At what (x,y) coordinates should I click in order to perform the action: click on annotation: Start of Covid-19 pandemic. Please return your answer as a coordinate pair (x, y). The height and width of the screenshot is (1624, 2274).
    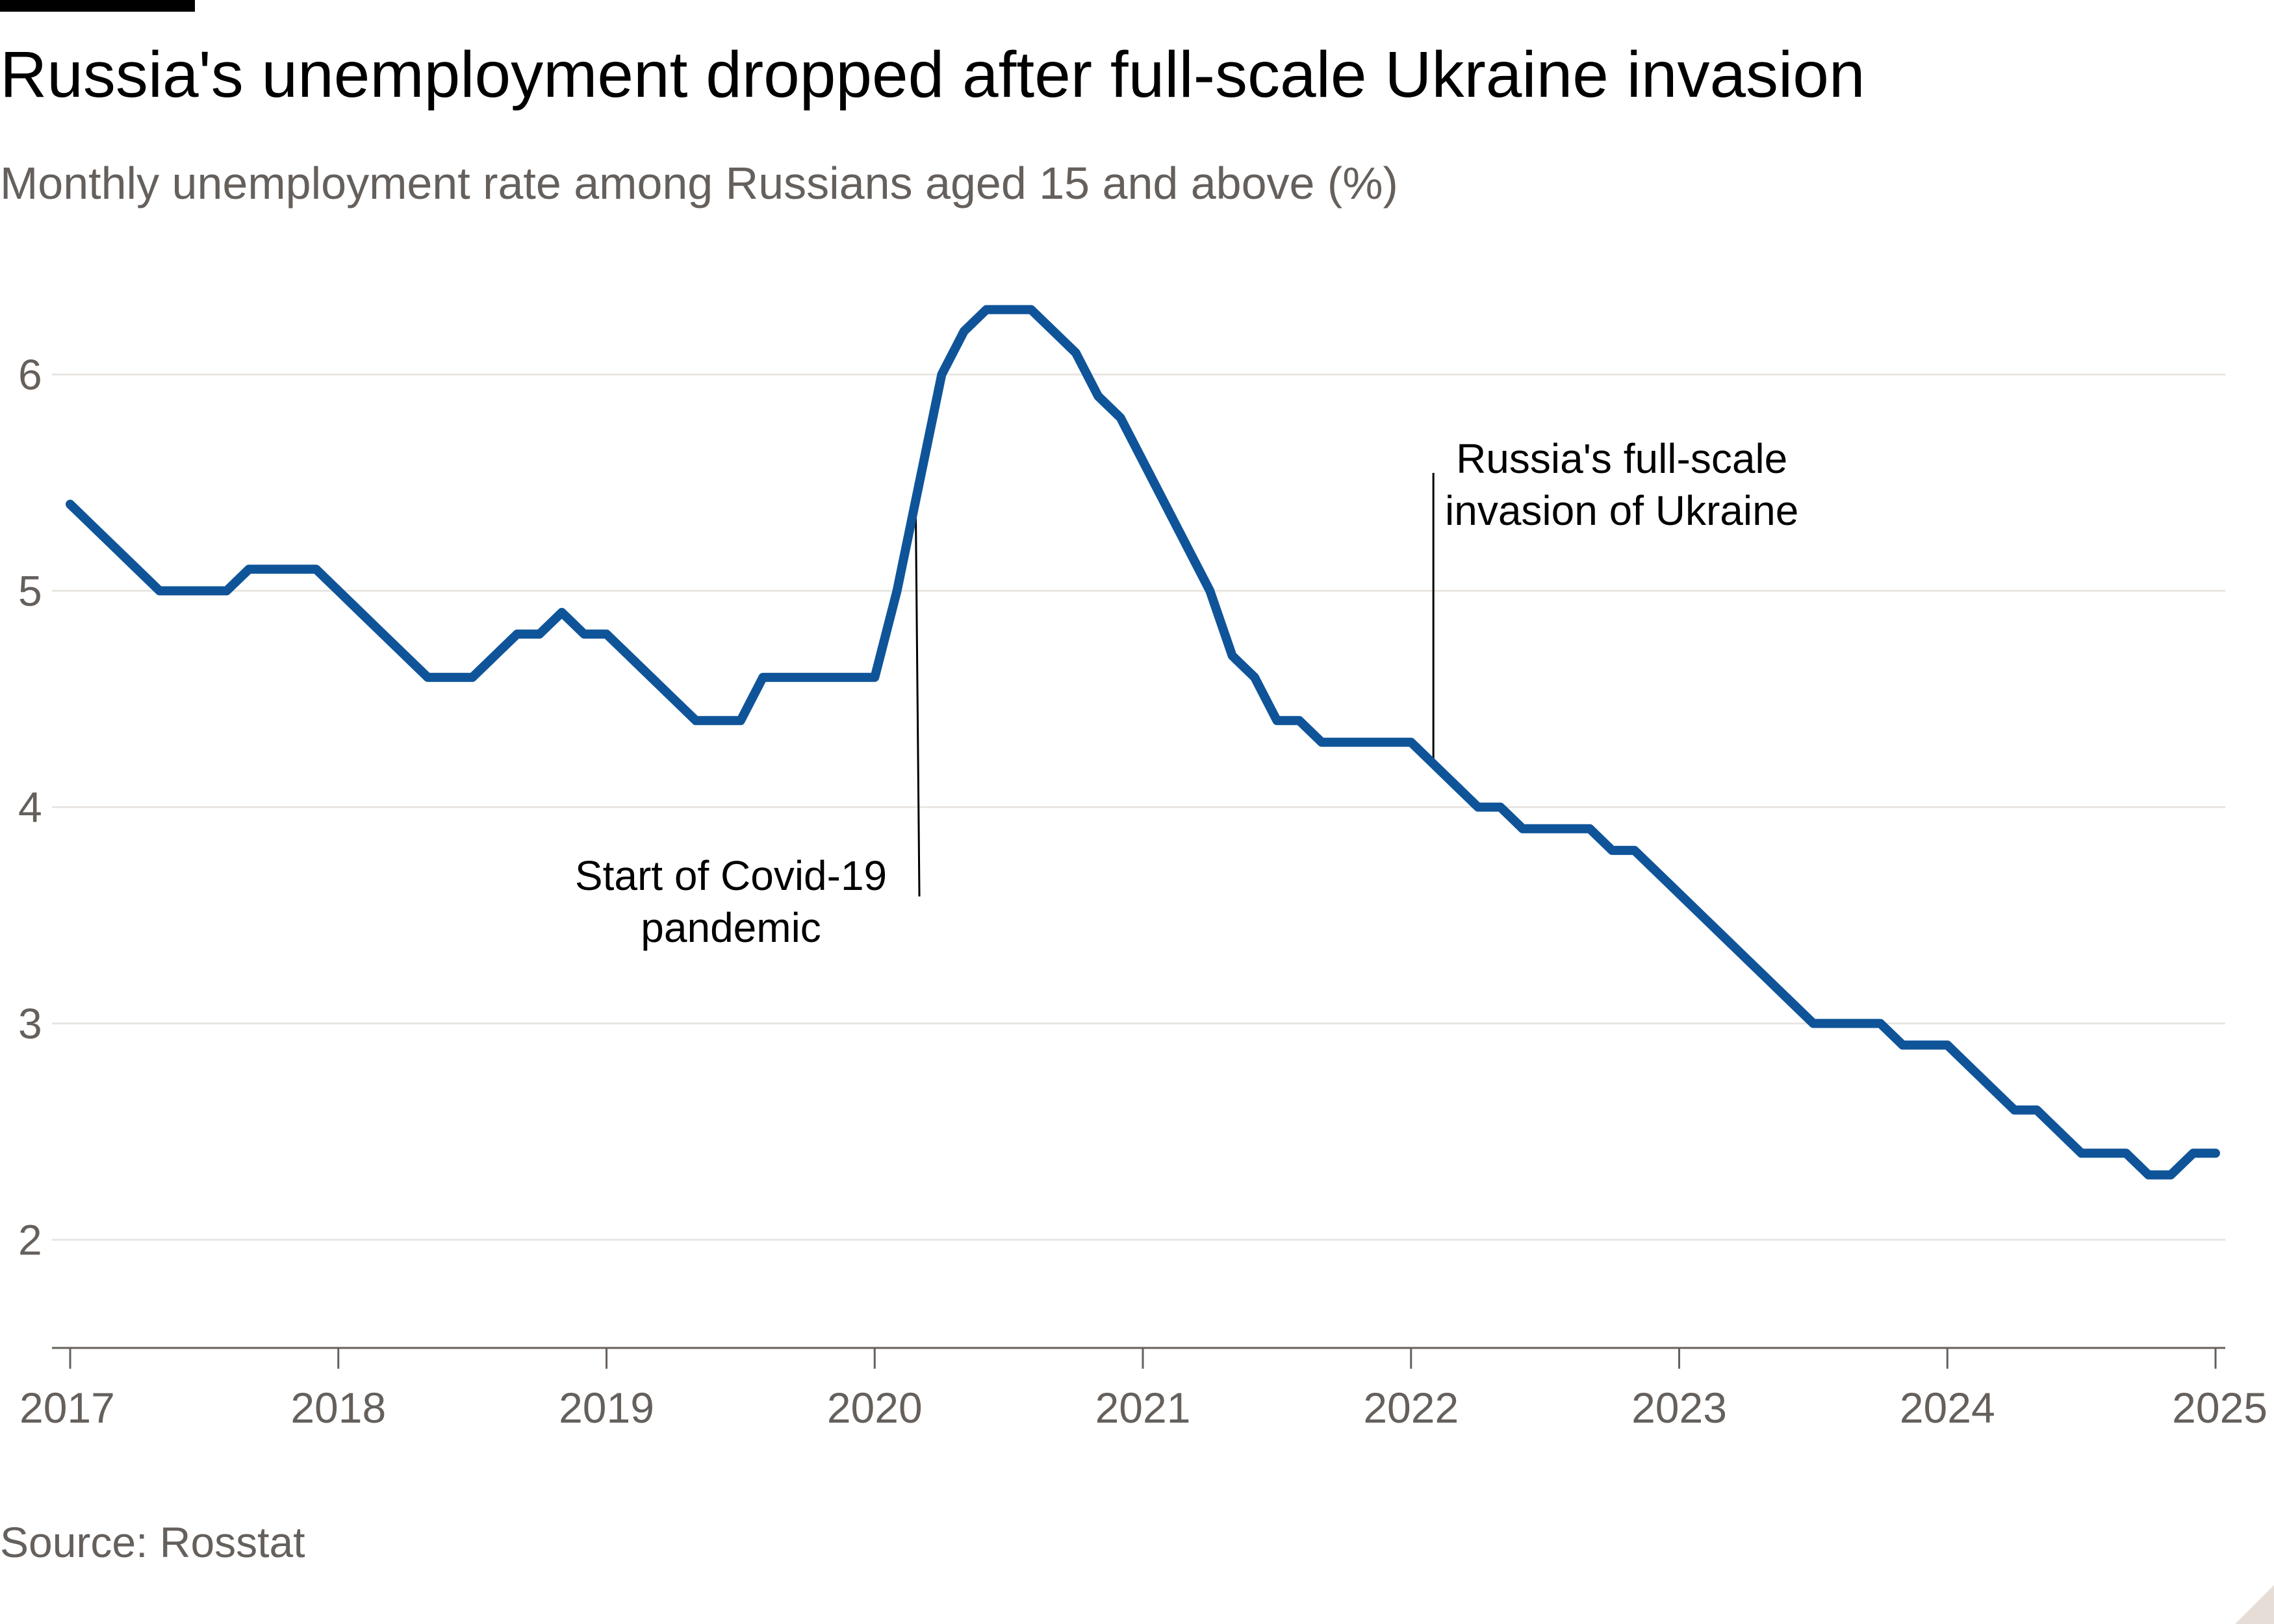
    Looking at the image, I should click on (748, 716).